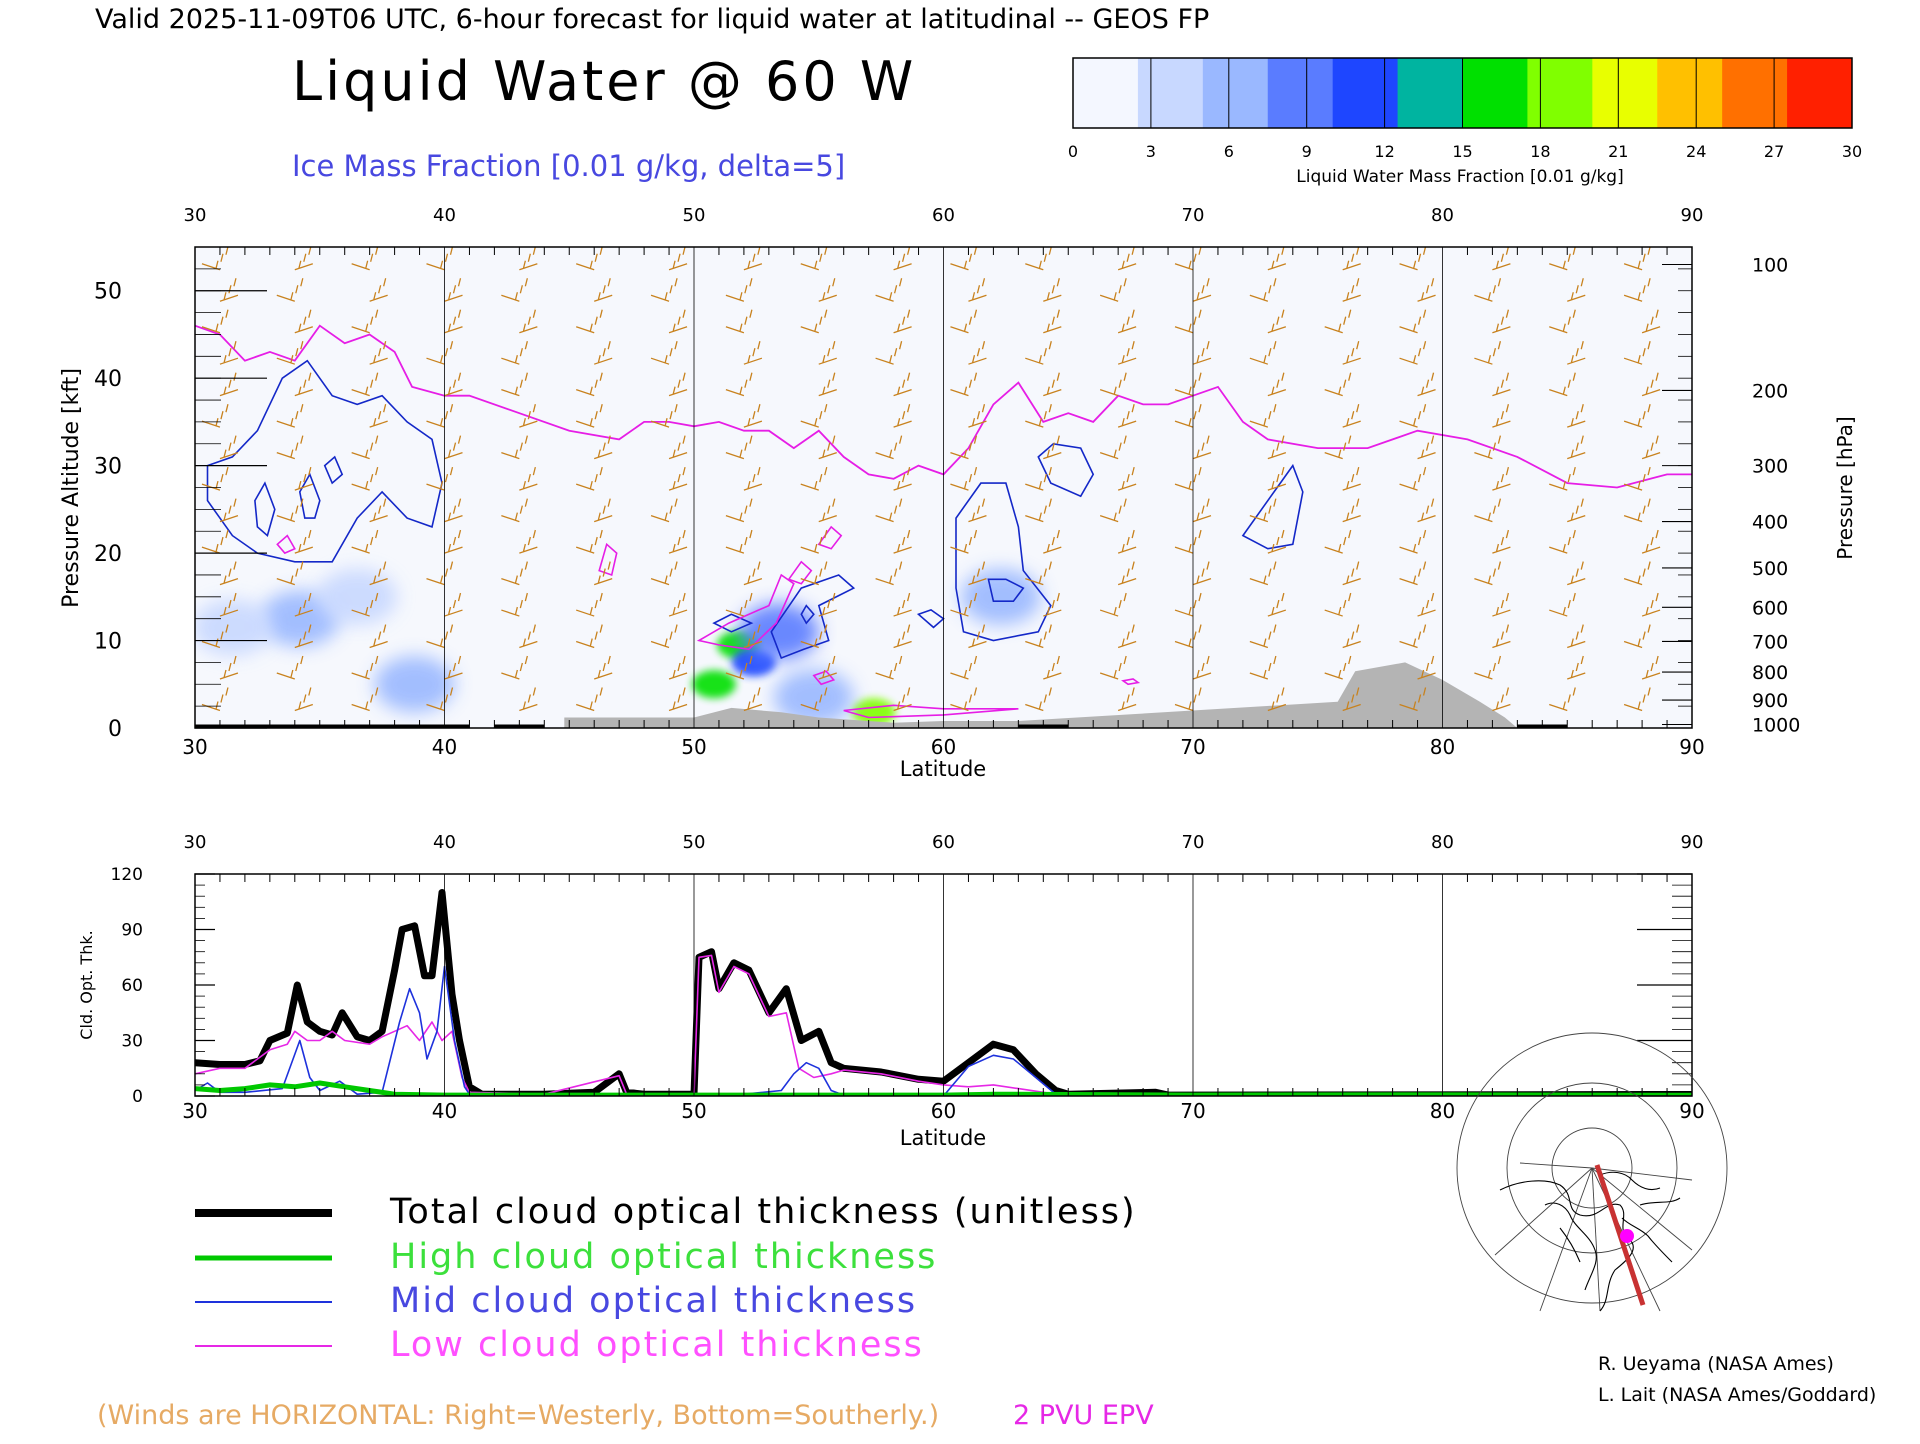 The image size is (1920, 1444). I want to click on pressure-tick-label: 500, so click(1770, 569).